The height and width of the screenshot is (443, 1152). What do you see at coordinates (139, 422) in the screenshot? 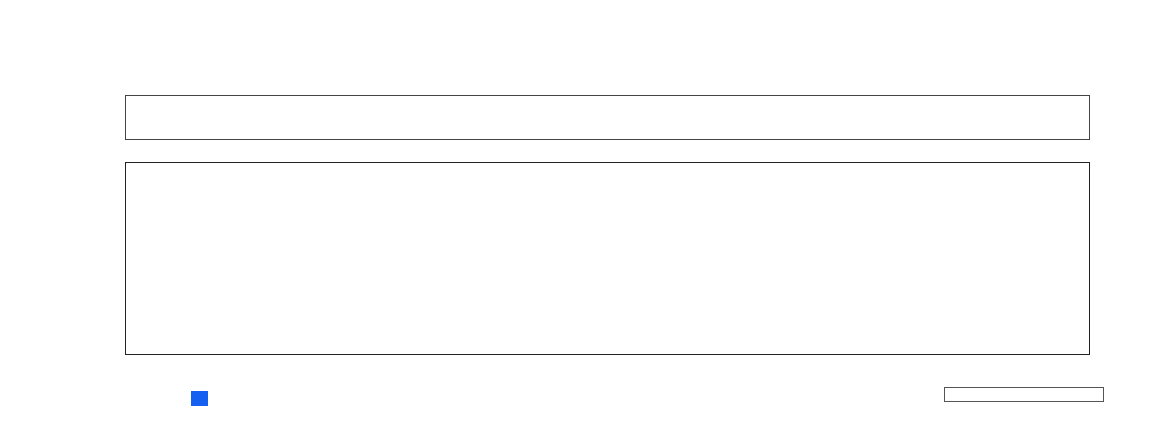
I see `showers-swatch` at bounding box center [139, 422].